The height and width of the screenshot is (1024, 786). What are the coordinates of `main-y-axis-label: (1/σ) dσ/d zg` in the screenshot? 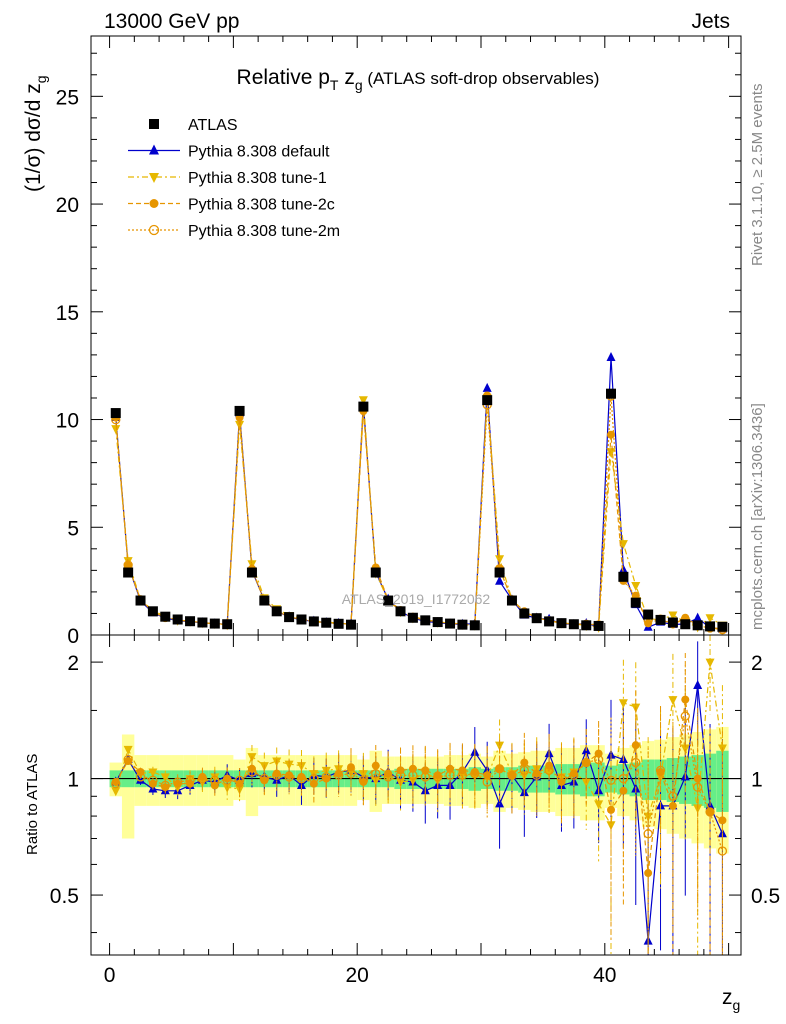 It's located at (35, 133).